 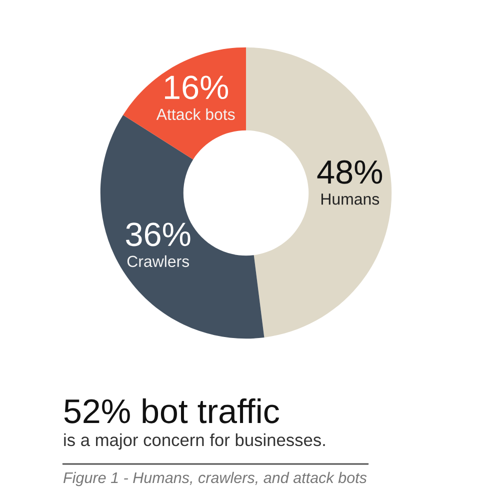 What do you see at coordinates (196, 88) in the screenshot?
I see `data-label: 16%` at bounding box center [196, 88].